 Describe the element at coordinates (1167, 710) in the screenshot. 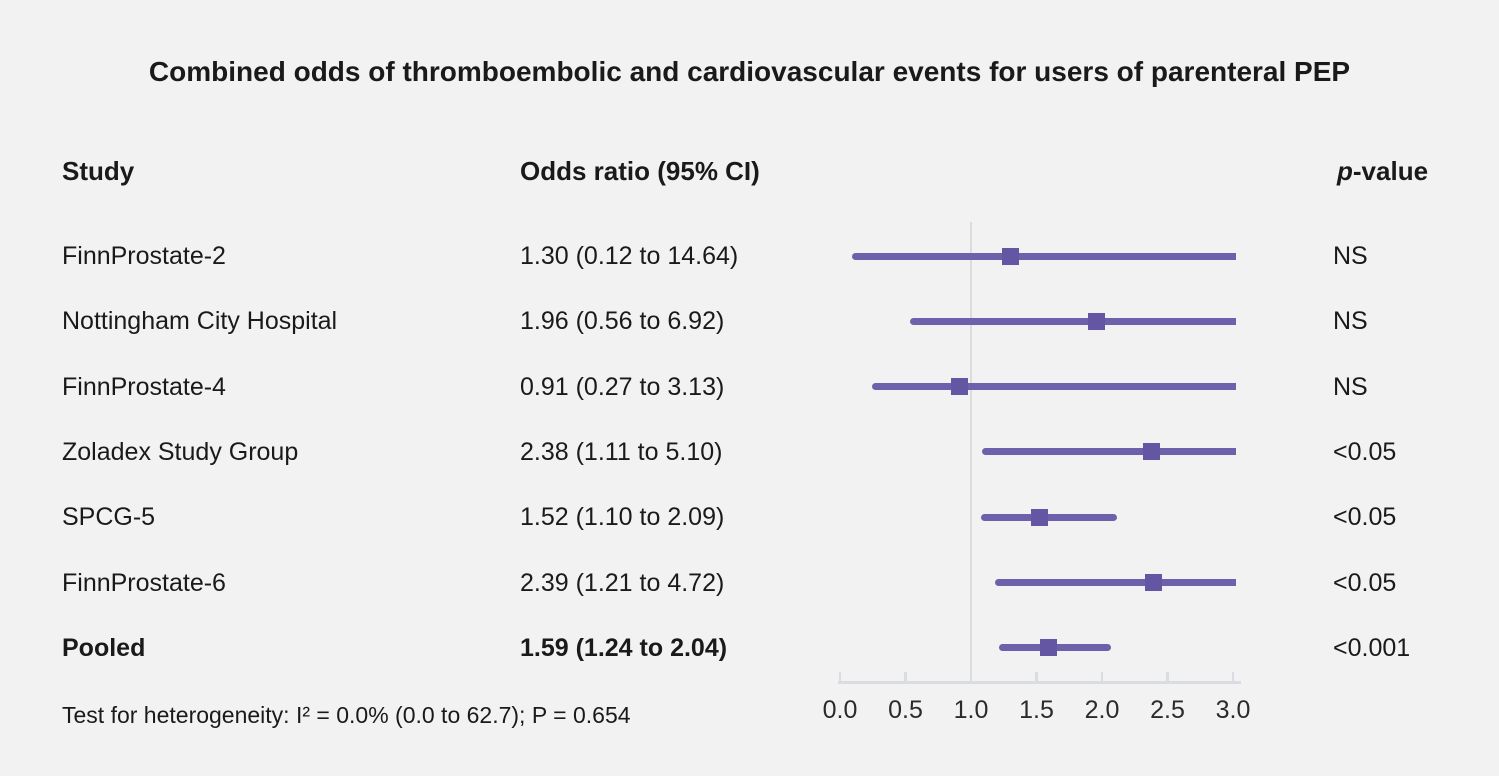

I see `axis-tick-label: 2.5` at that location.